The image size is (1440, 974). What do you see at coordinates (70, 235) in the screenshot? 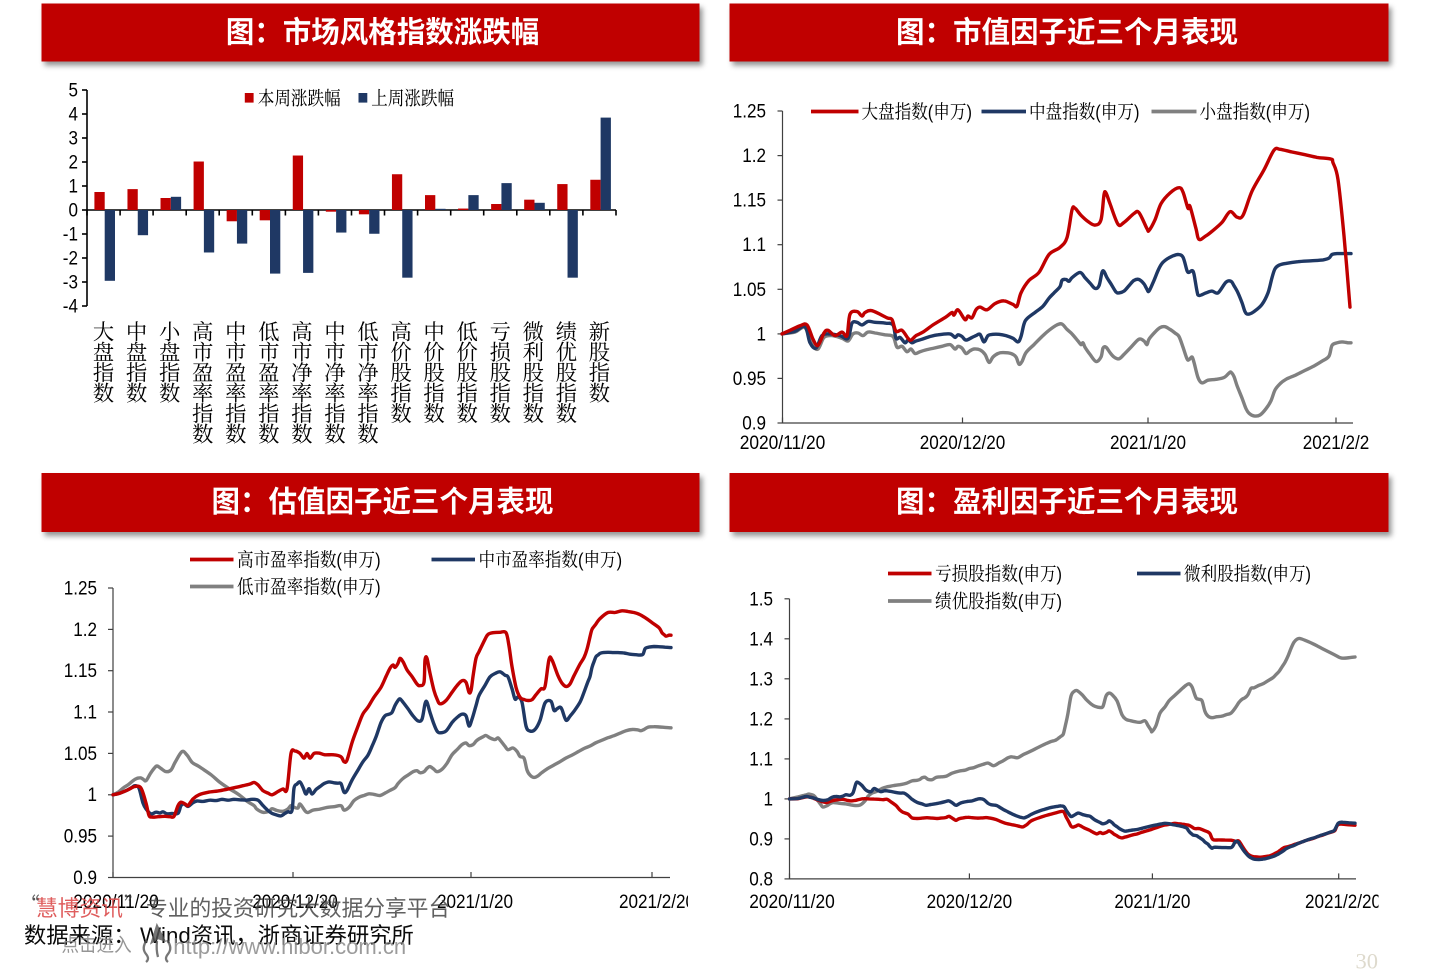
I see `svg-text: -1` at bounding box center [70, 235].